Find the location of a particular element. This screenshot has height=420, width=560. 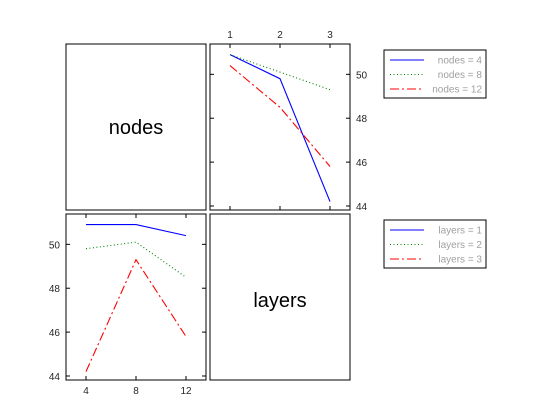

x-tick-label: 12 is located at coordinates (186, 391).